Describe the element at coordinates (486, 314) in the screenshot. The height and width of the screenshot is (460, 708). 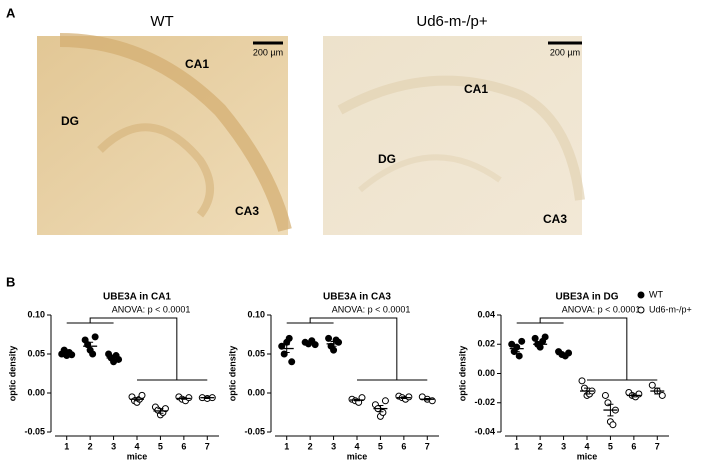
I see `y-tick-label: 0.04` at that location.